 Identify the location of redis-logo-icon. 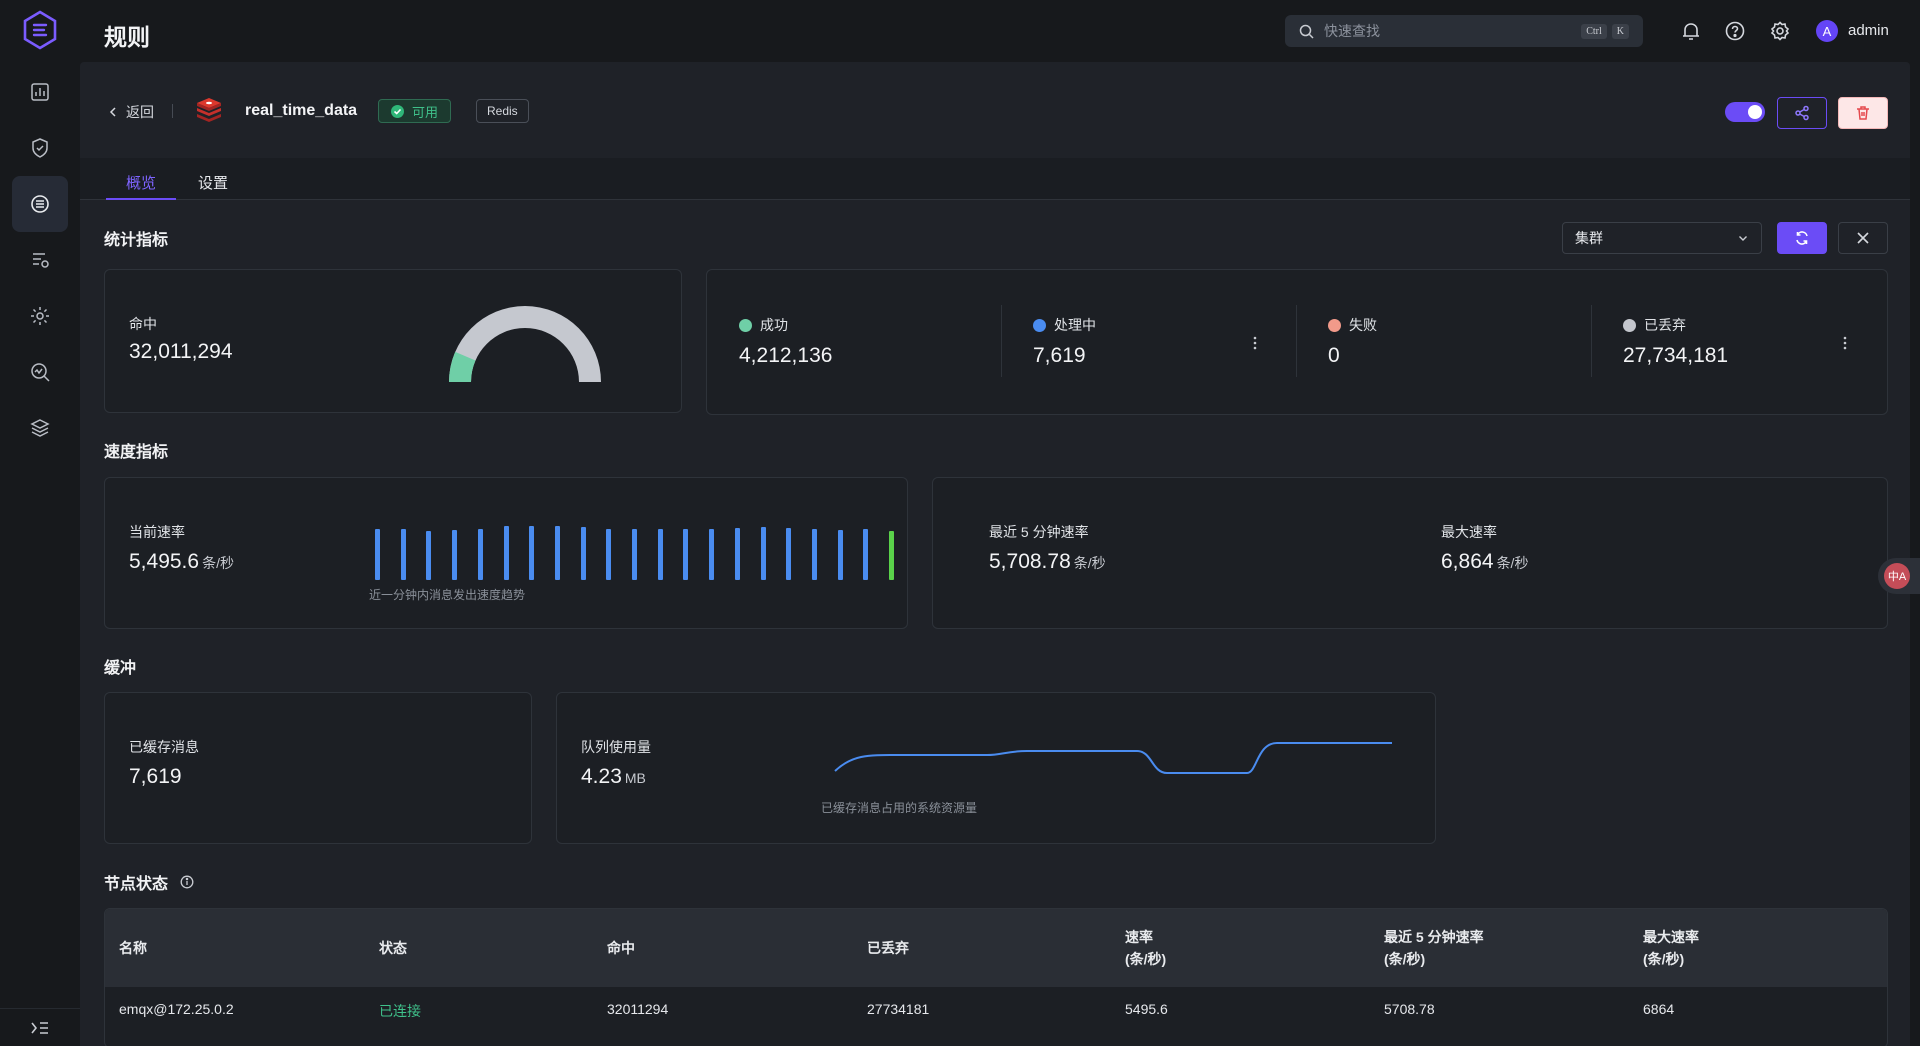
(209, 110).